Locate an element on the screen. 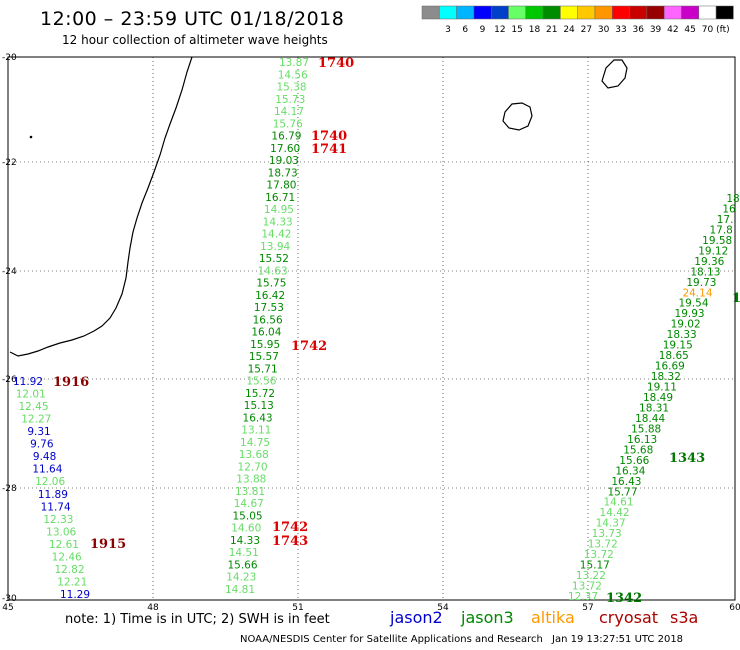  swh-value: 18.65 is located at coordinates (674, 356).